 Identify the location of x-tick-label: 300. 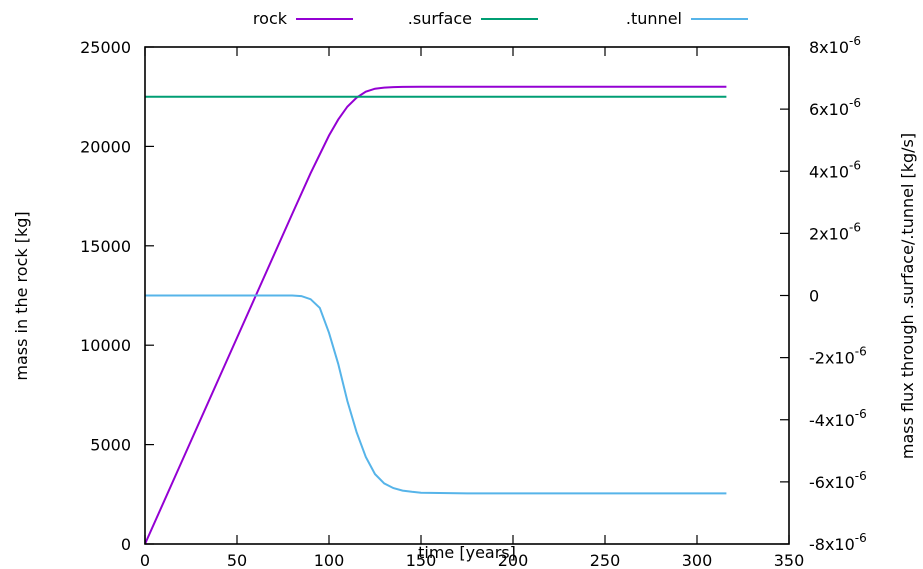
(697, 560).